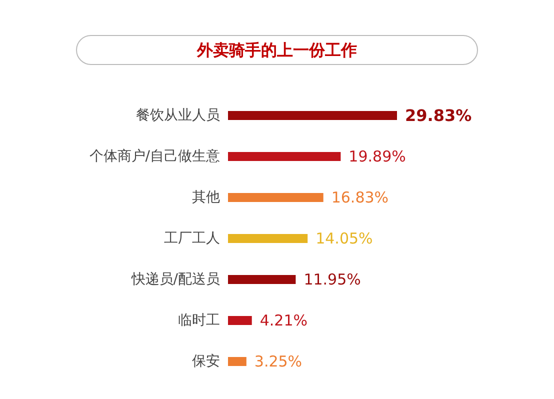 The image size is (554, 399). What do you see at coordinates (332, 279) in the screenshot?
I see `data-label: 11.95%` at bounding box center [332, 279].